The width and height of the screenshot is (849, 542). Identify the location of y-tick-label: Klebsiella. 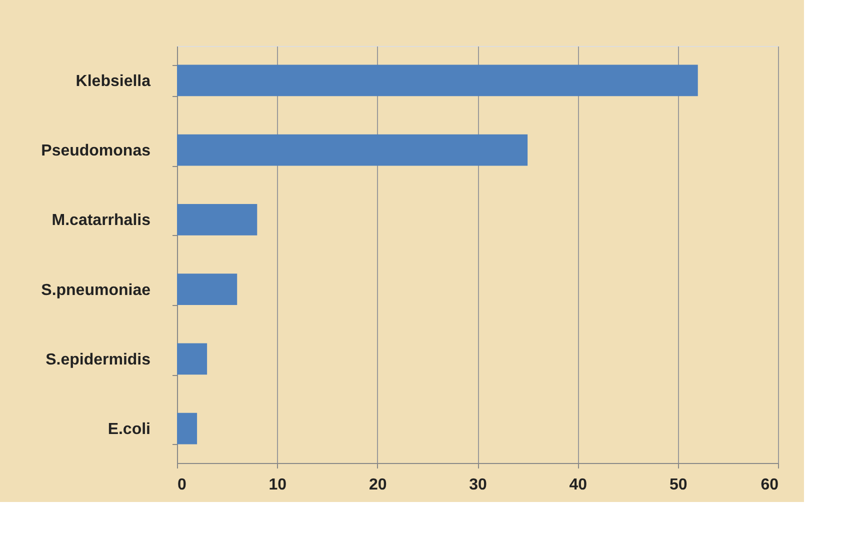
(113, 81).